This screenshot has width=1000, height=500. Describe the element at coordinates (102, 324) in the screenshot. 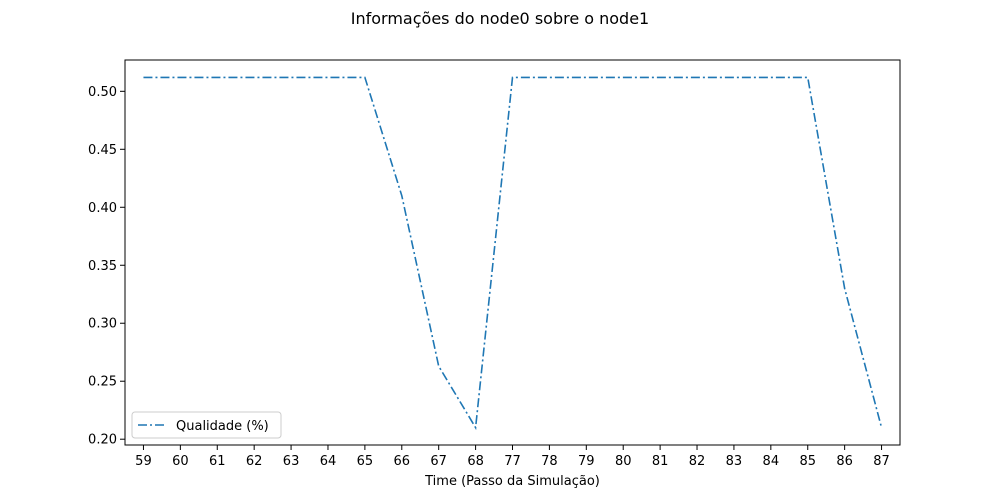

I see `y-tick-label: 0.30` at that location.